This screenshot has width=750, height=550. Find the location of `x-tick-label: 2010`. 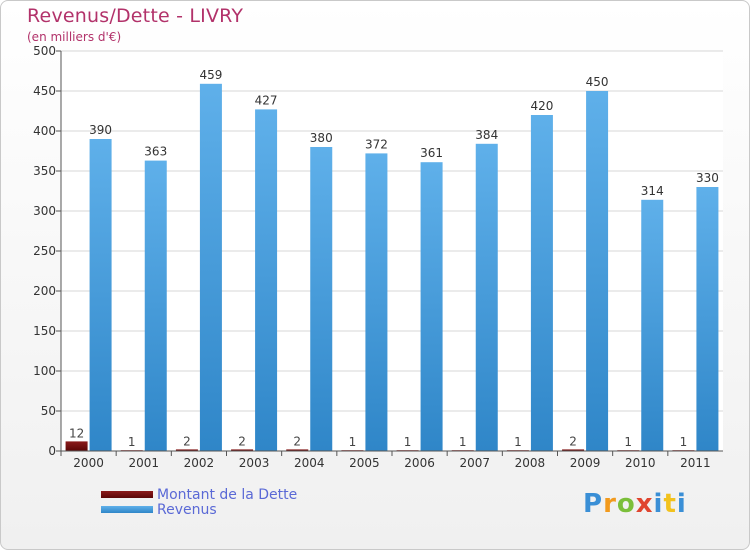

x-tick-label: 2010 is located at coordinates (640, 463).